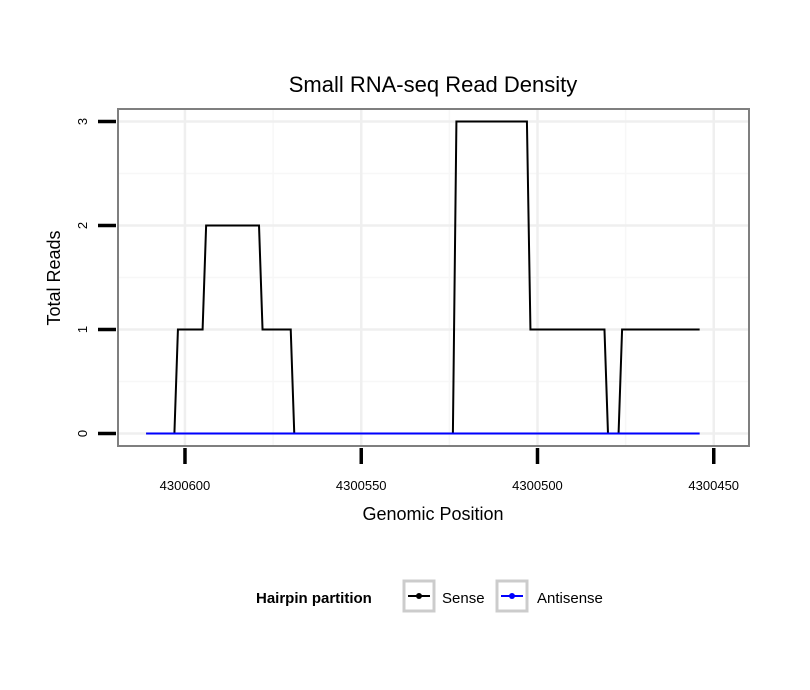 The width and height of the screenshot is (810, 690). Describe the element at coordinates (449, 470) in the screenshot. I see `x-axis: 4300600 4300550 4300500 4300450` at that location.